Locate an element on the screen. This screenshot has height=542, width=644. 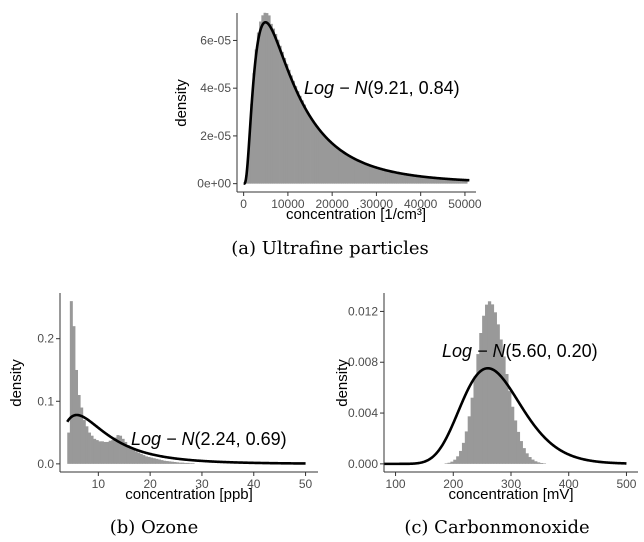
ozone-x-tick-label: 40 is located at coordinates (254, 484).